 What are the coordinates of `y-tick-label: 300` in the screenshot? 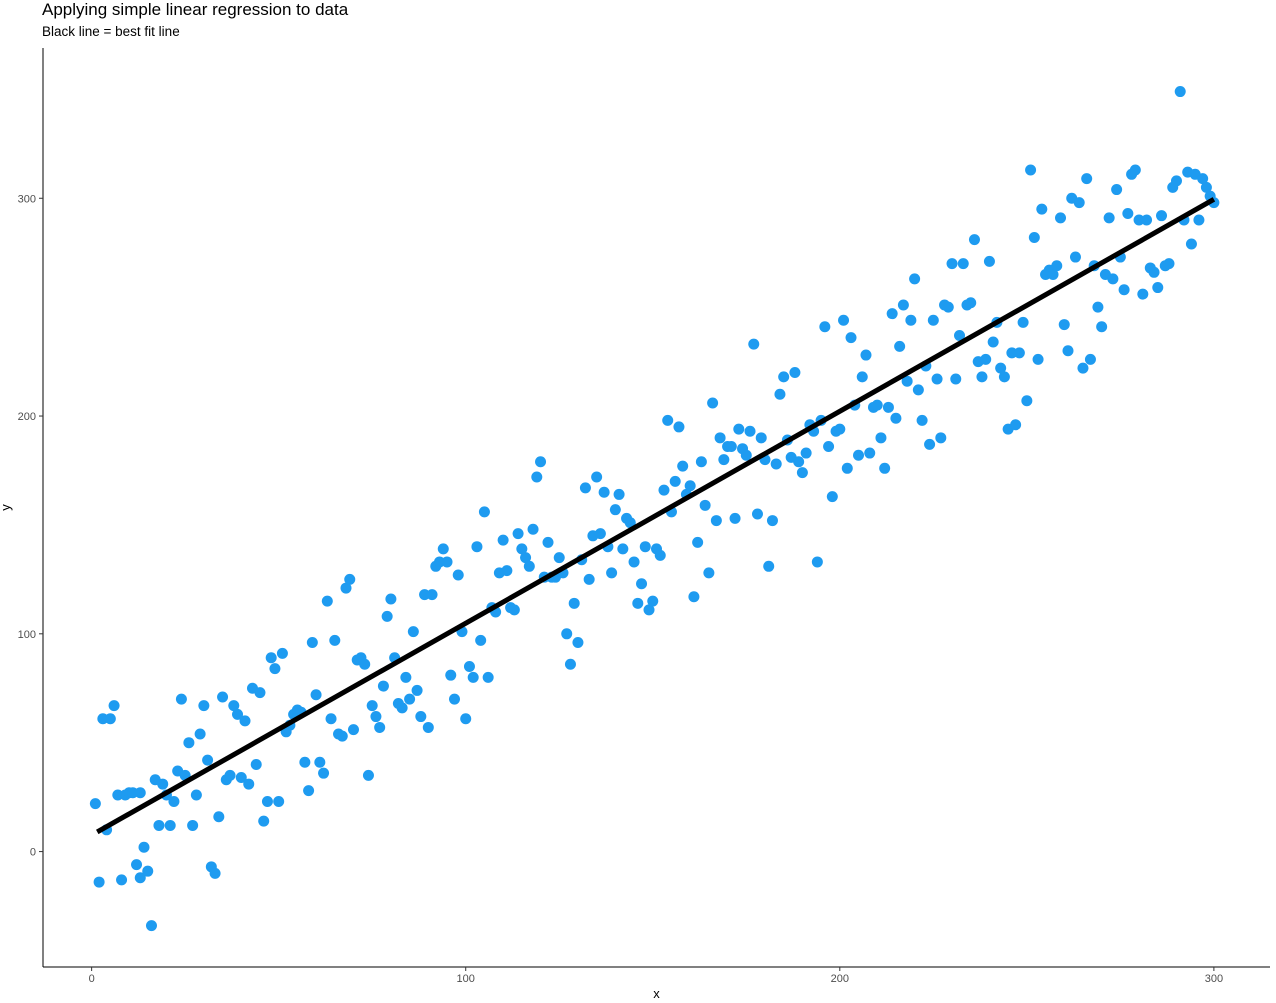 It's located at (27, 199).